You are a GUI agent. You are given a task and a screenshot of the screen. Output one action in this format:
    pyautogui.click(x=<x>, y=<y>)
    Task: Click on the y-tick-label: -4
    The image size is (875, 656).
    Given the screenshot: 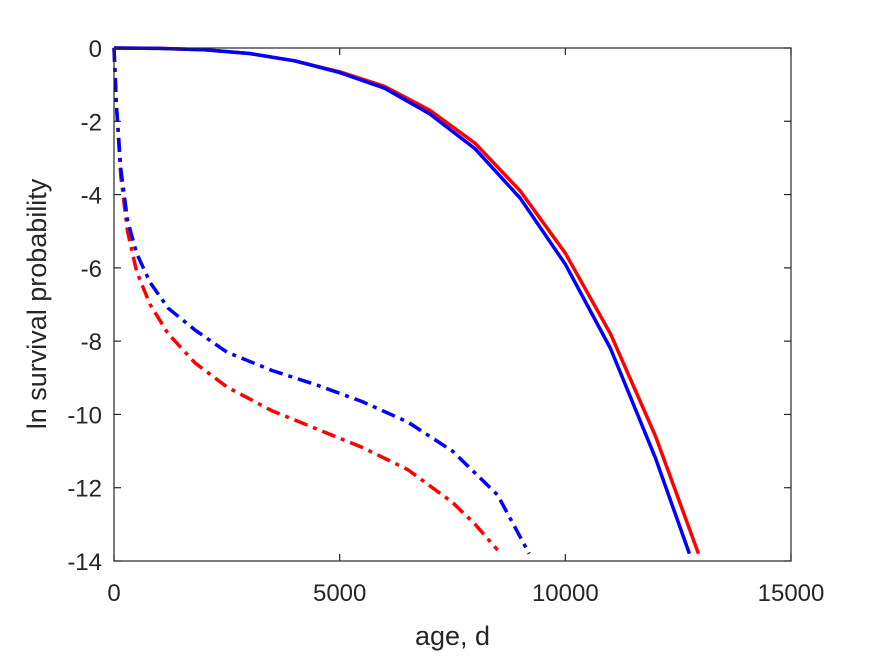 What is the action you would take?
    pyautogui.click(x=91, y=196)
    